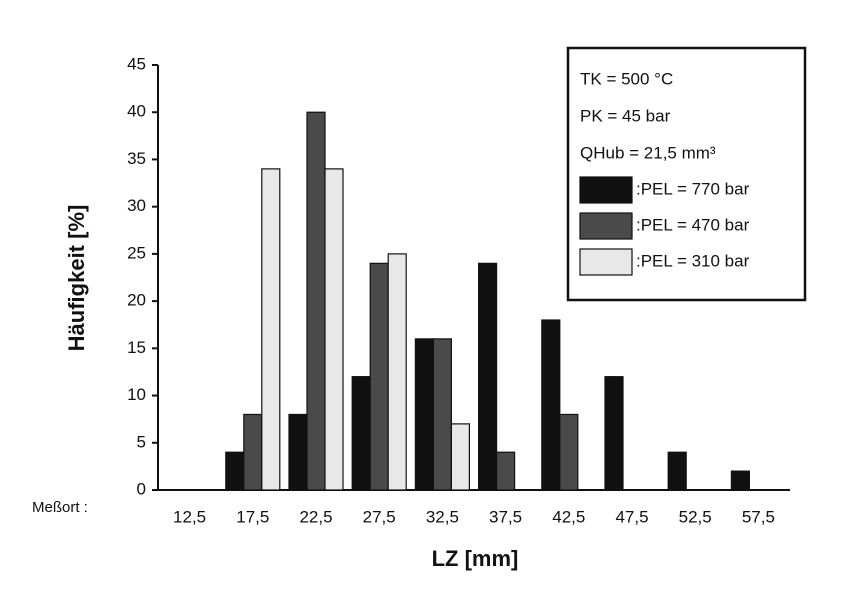  Describe the element at coordinates (189, 516) in the screenshot. I see `x-tick-label: 12,5` at that location.